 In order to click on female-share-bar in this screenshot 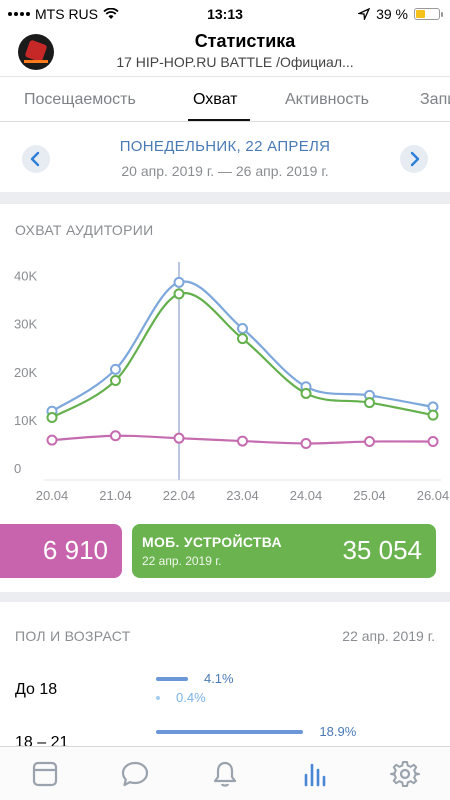, I will do `click(158, 698)`.